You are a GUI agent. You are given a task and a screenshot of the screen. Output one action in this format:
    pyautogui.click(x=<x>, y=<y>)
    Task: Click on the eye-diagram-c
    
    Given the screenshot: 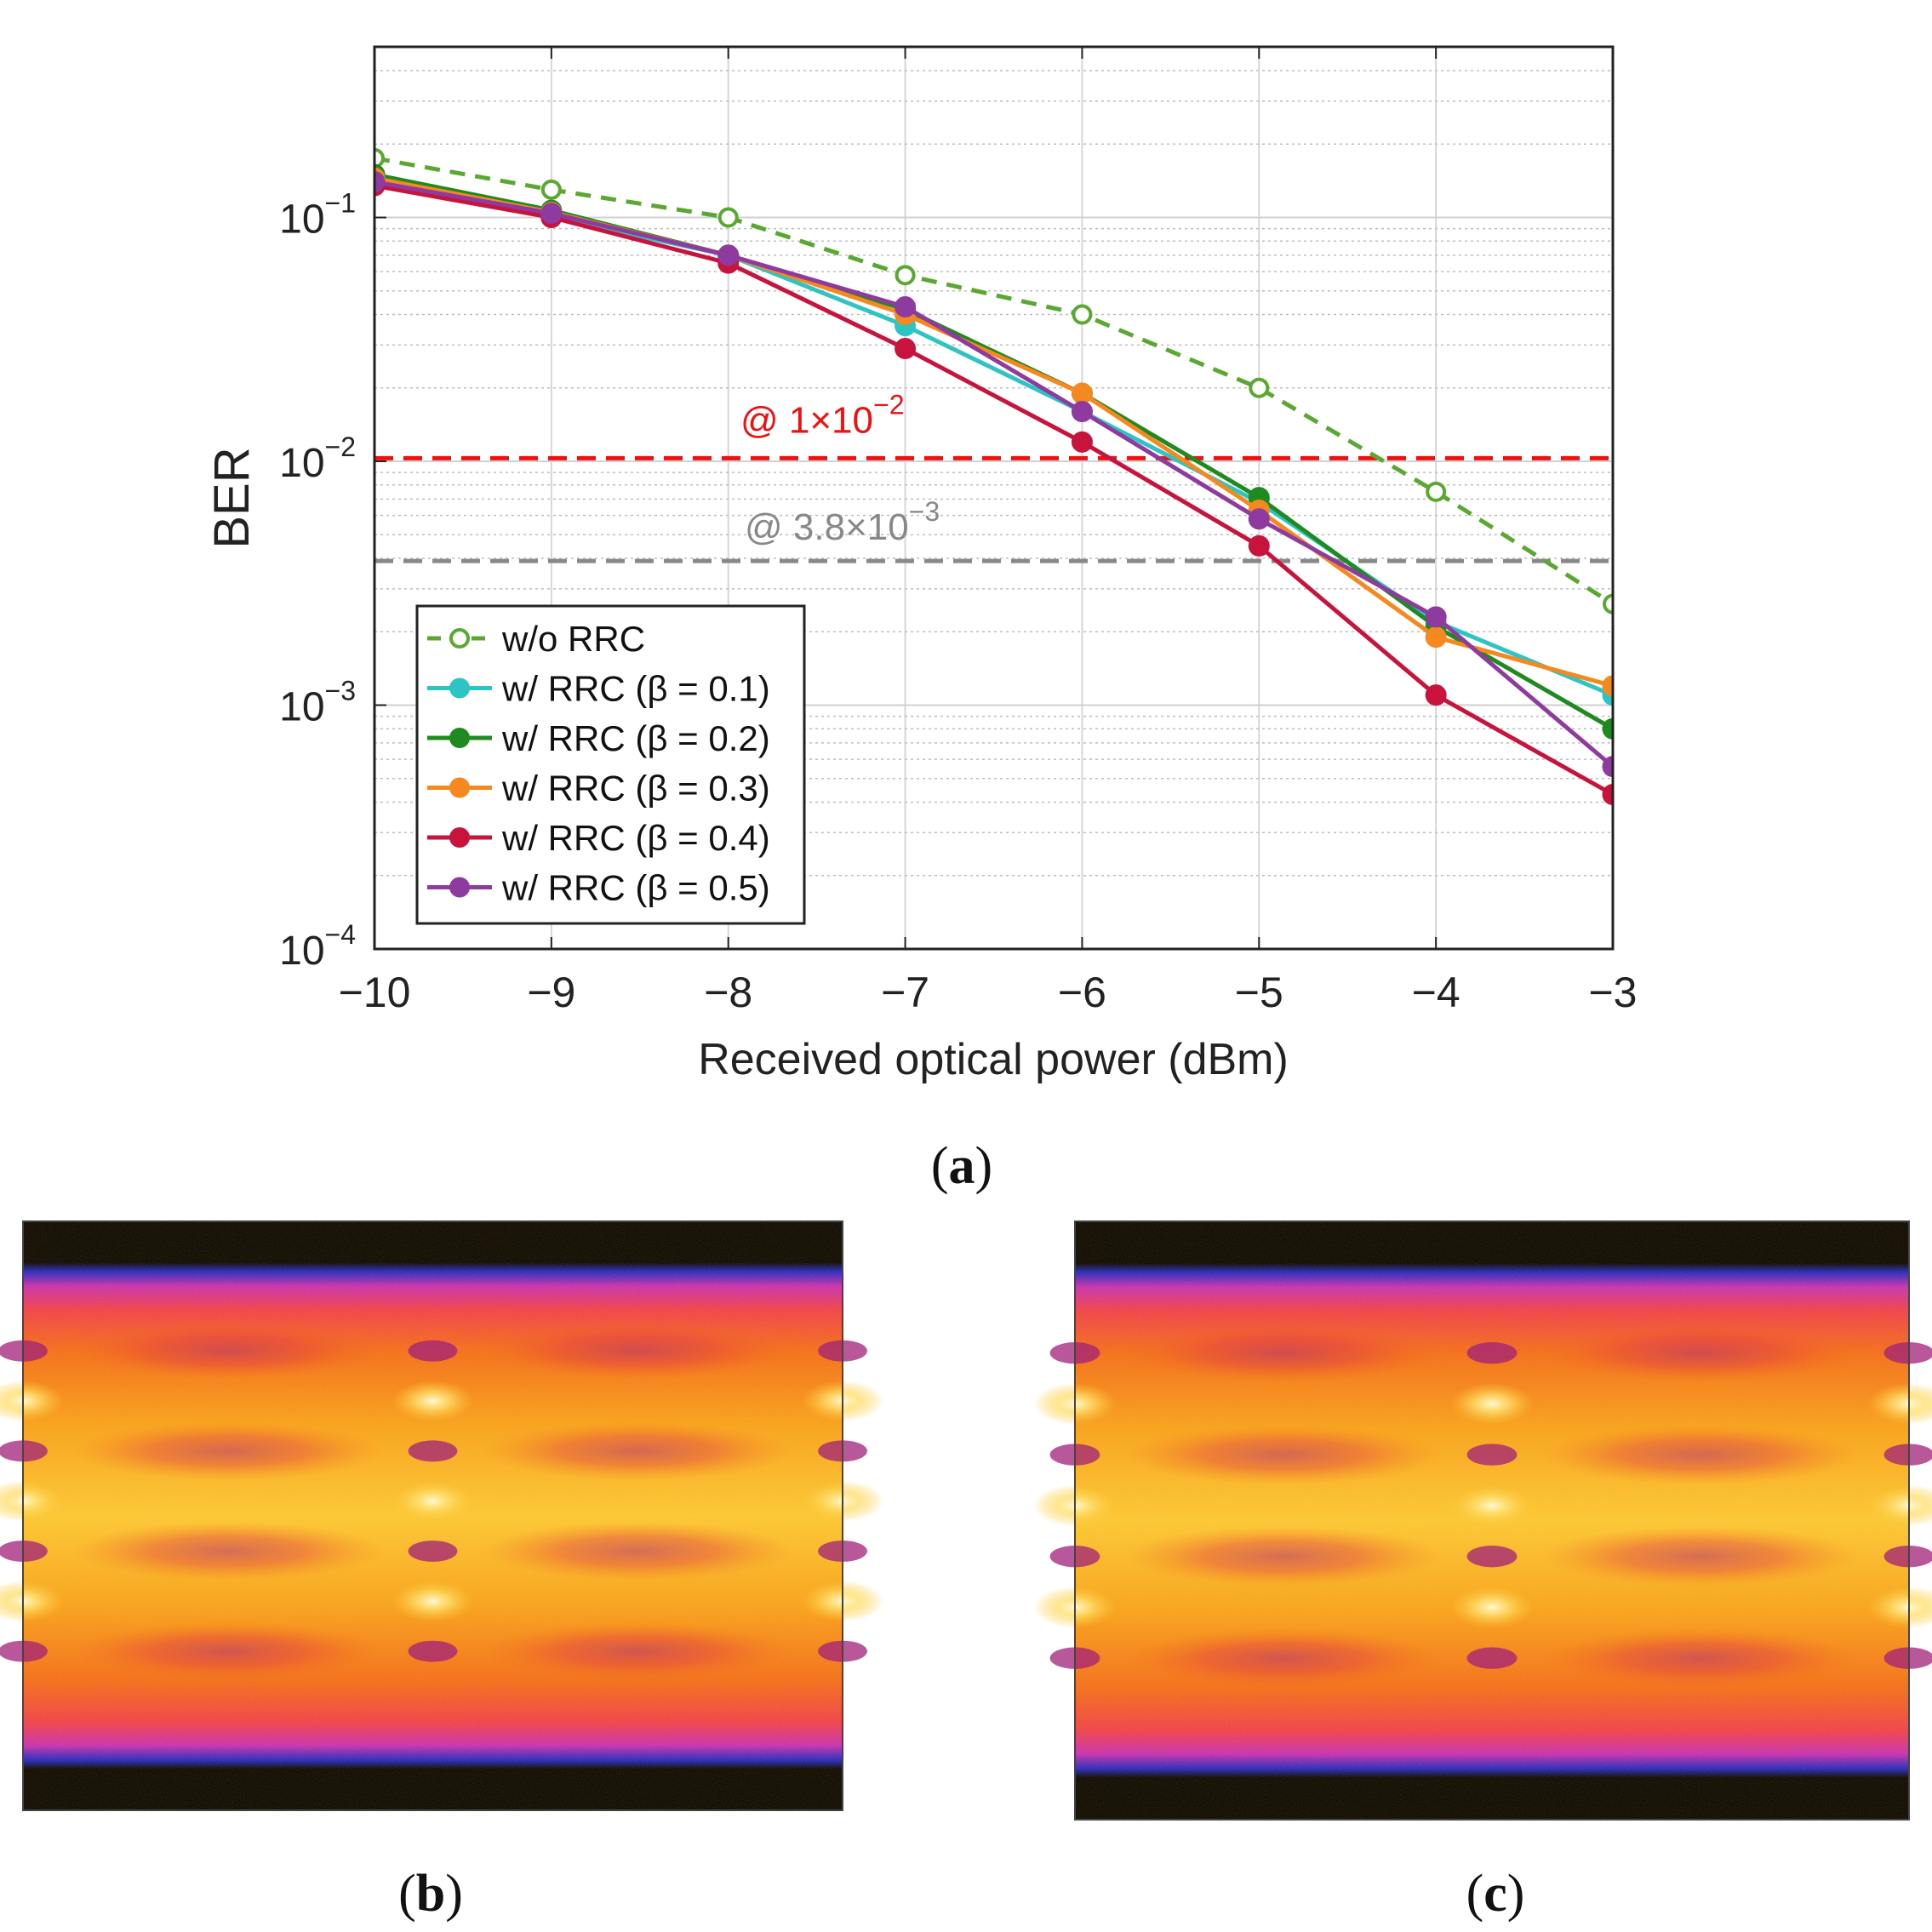 What is the action you would take?
    pyautogui.click(x=1482, y=1520)
    